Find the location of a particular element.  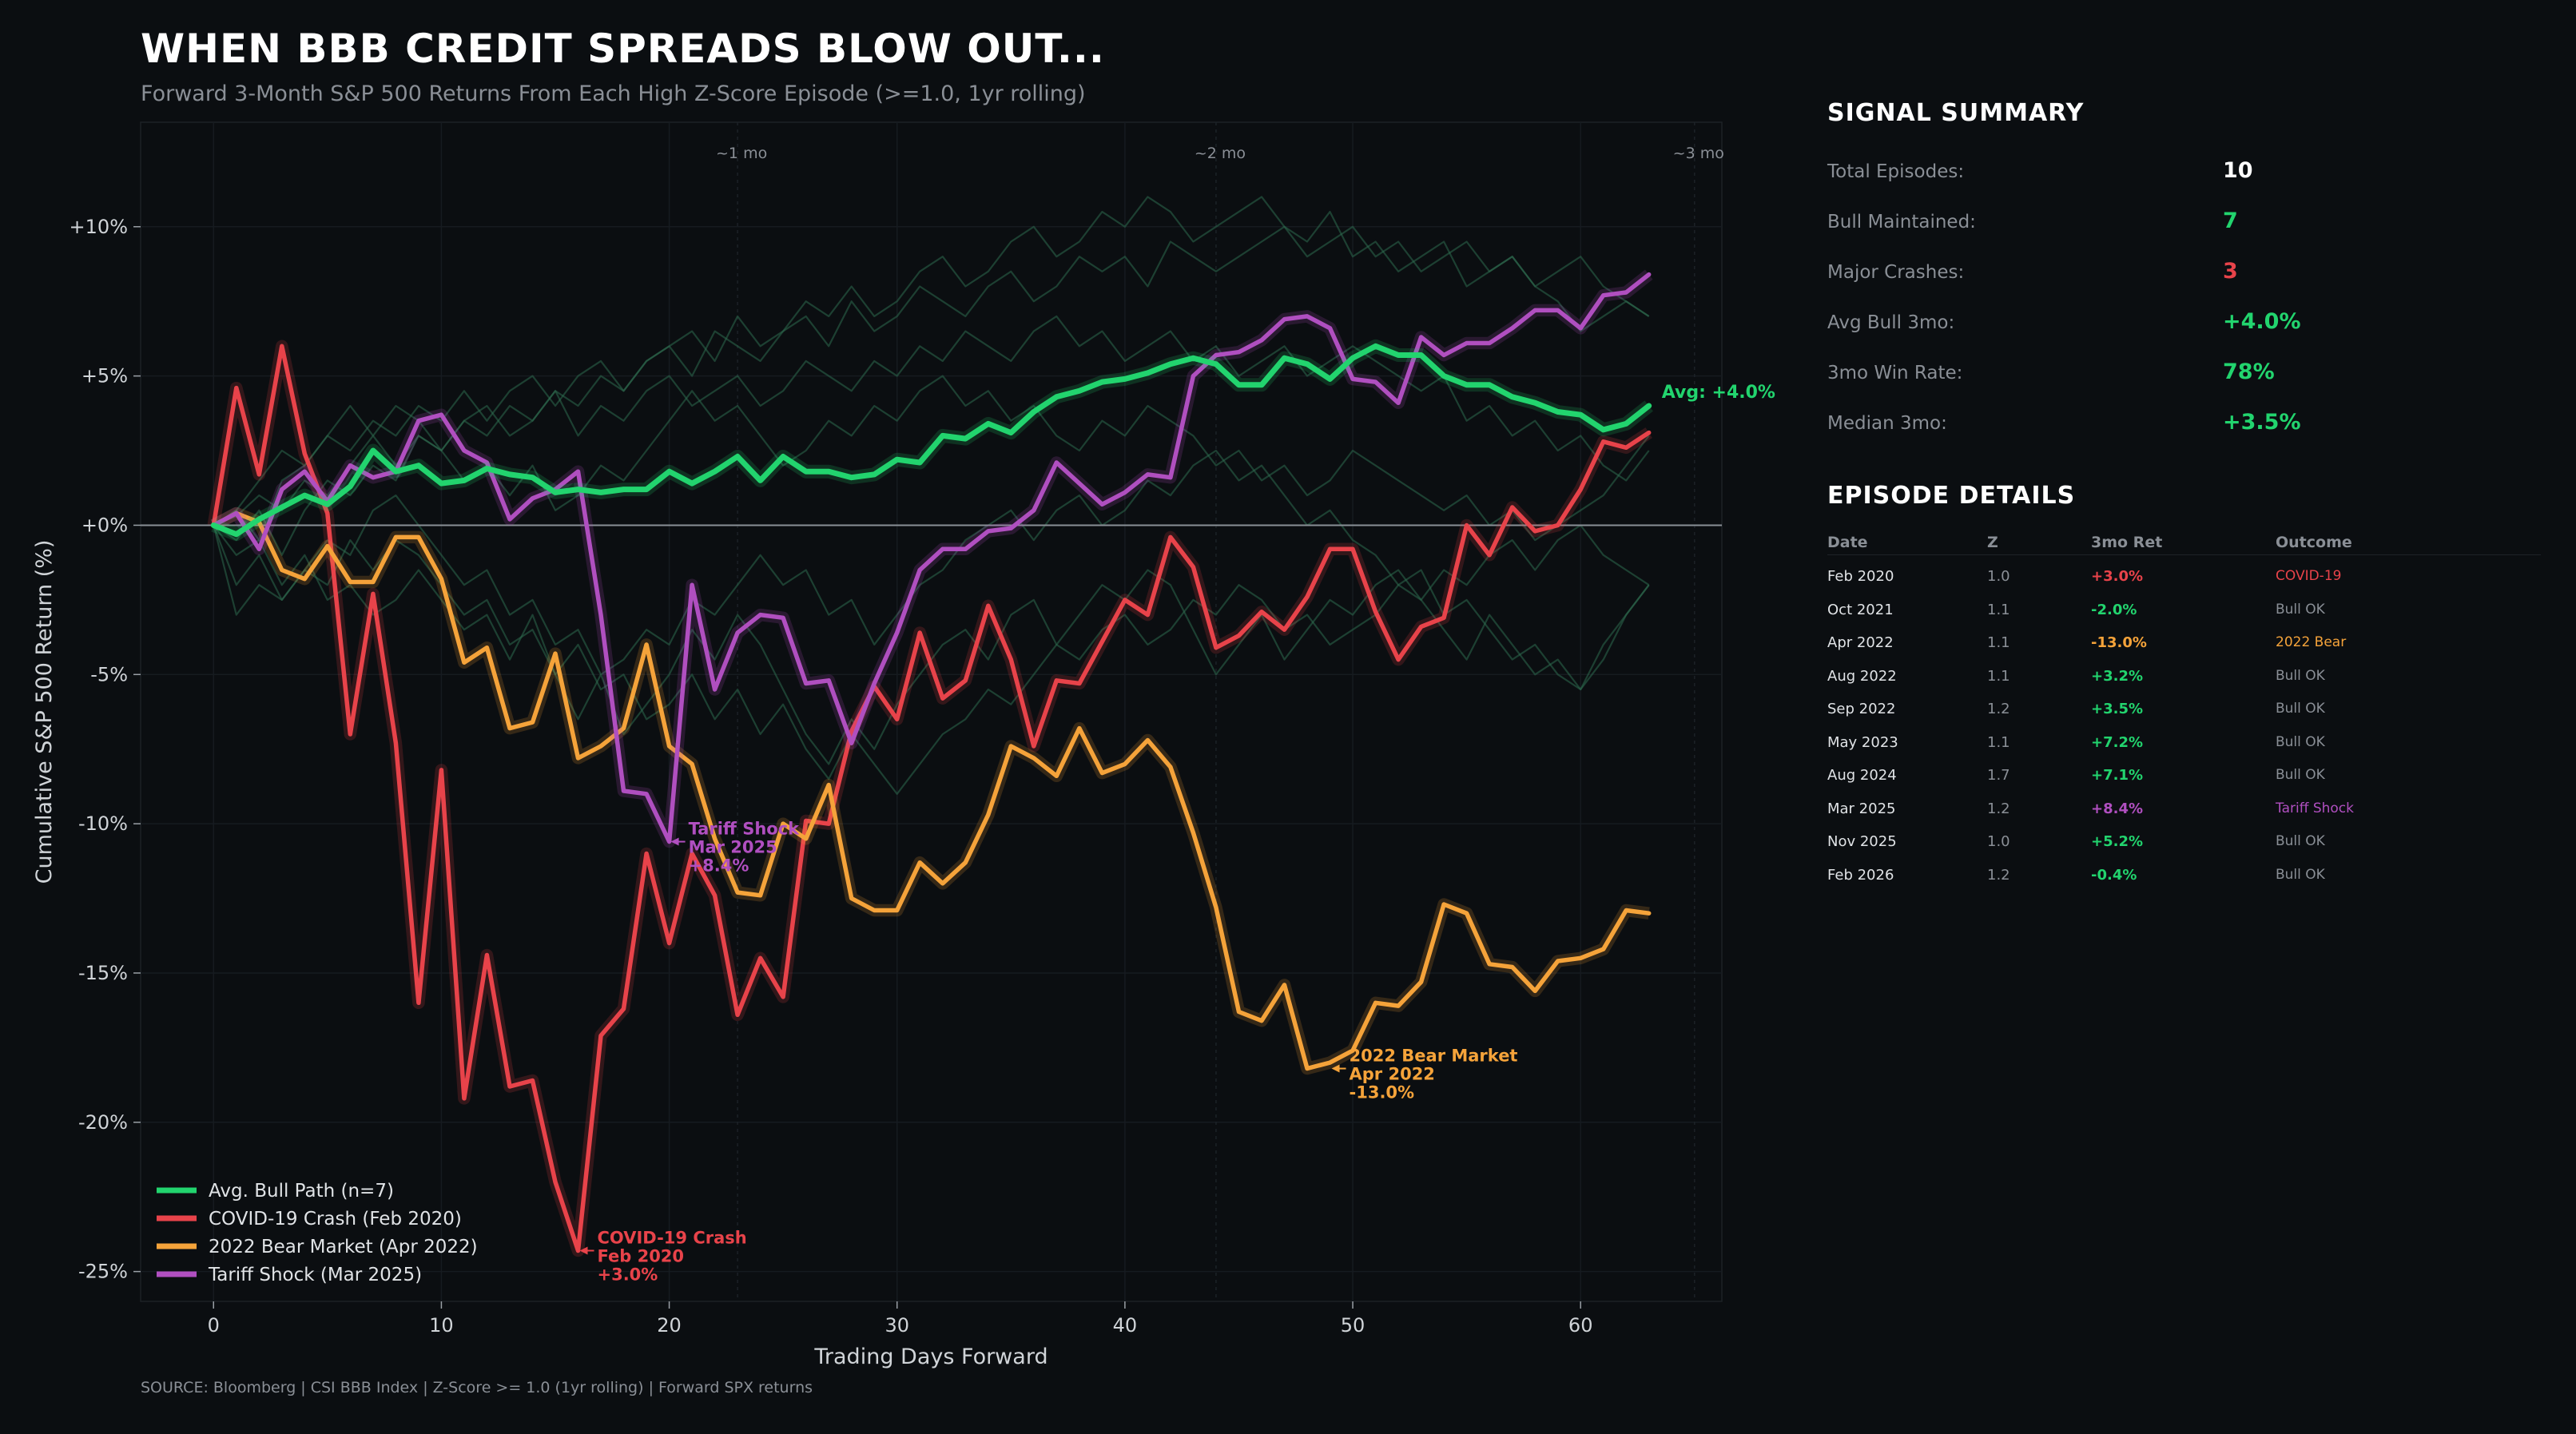

table-divider is located at coordinates (2184, 554).